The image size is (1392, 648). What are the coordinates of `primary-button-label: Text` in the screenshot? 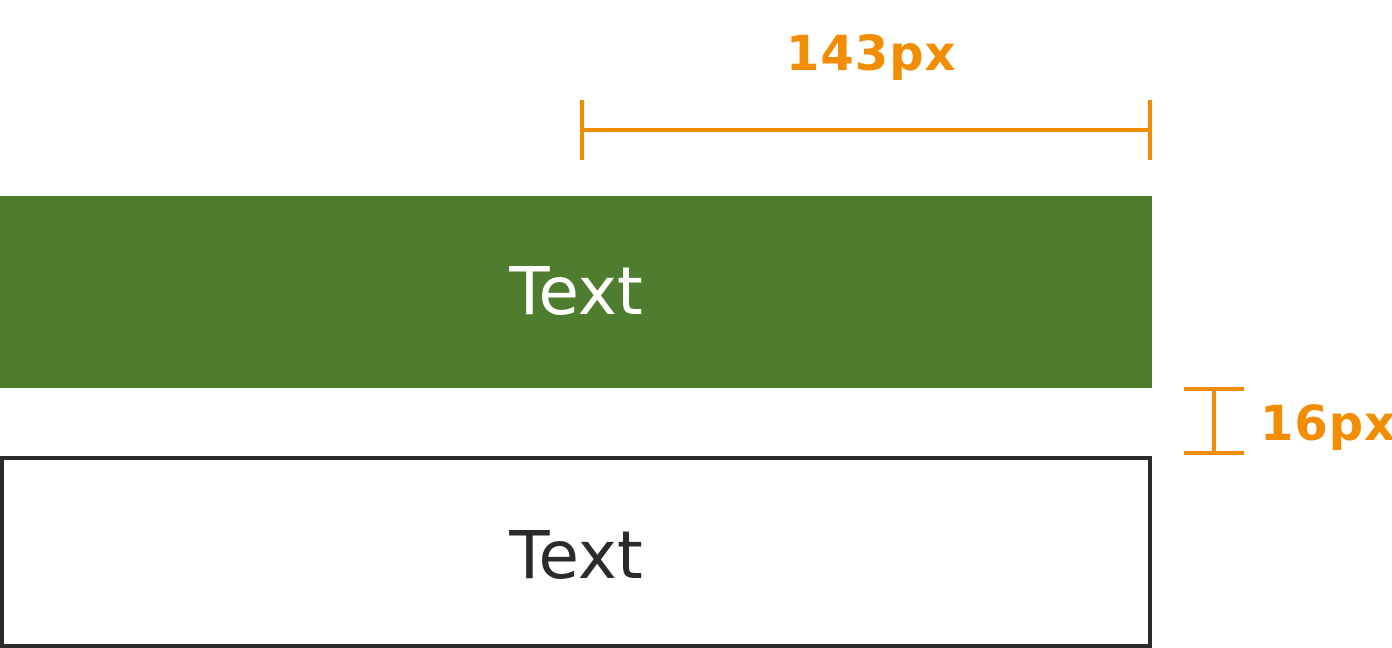 It's located at (576, 291).